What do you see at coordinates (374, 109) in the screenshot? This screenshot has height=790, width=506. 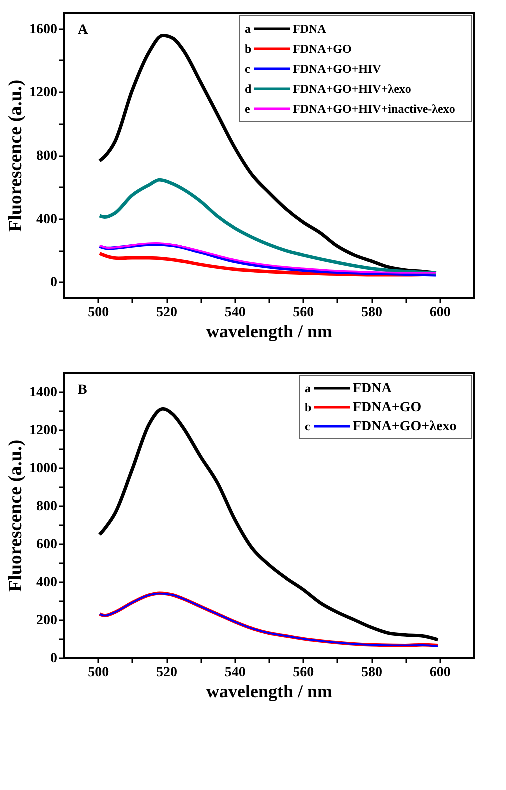 I see `legend-label: FDNA+GO+HIV+inactive-λexo` at bounding box center [374, 109].